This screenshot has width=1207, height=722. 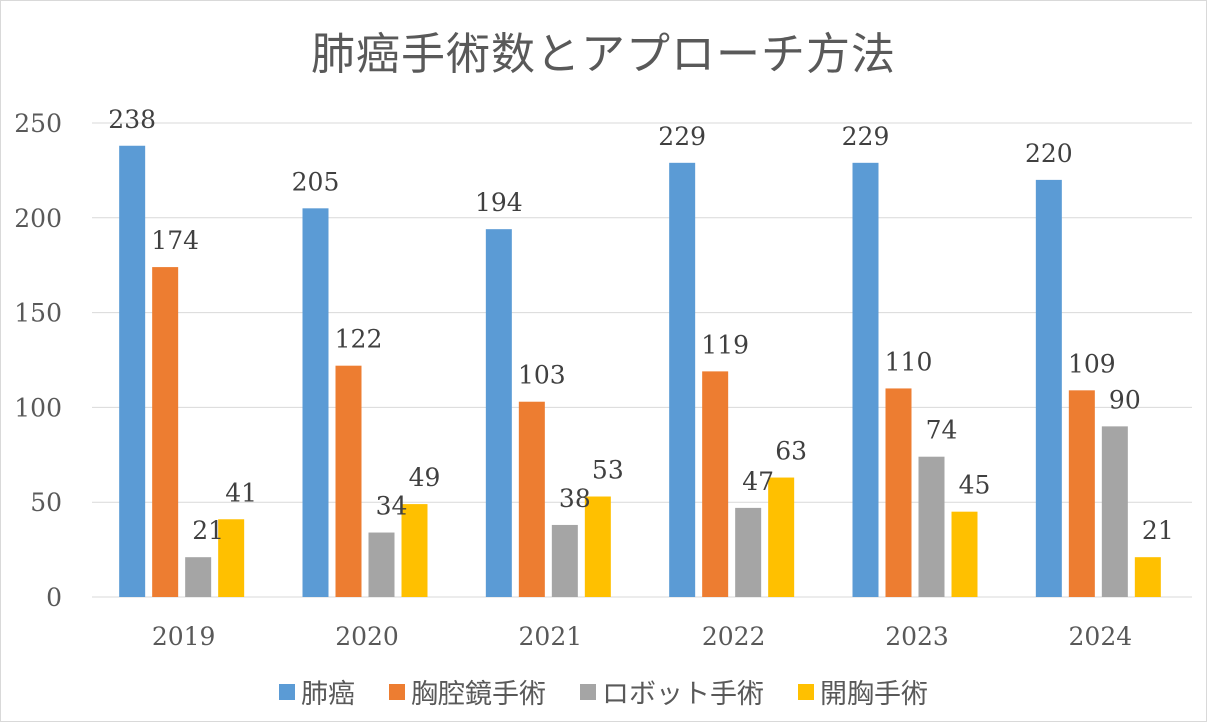 I want to click on data-label: 38, so click(x=575, y=498).